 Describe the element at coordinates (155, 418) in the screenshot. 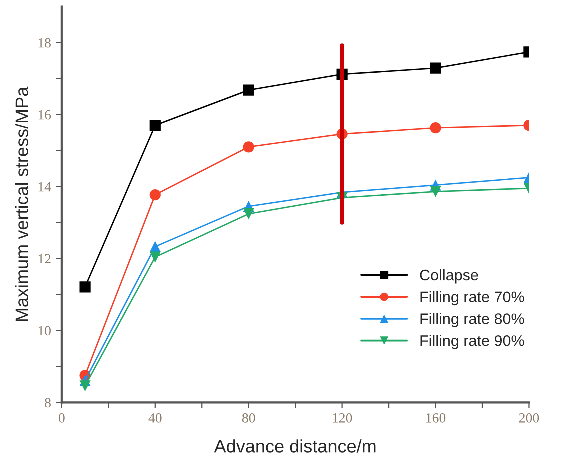

I see `x-tick-label: 40` at that location.